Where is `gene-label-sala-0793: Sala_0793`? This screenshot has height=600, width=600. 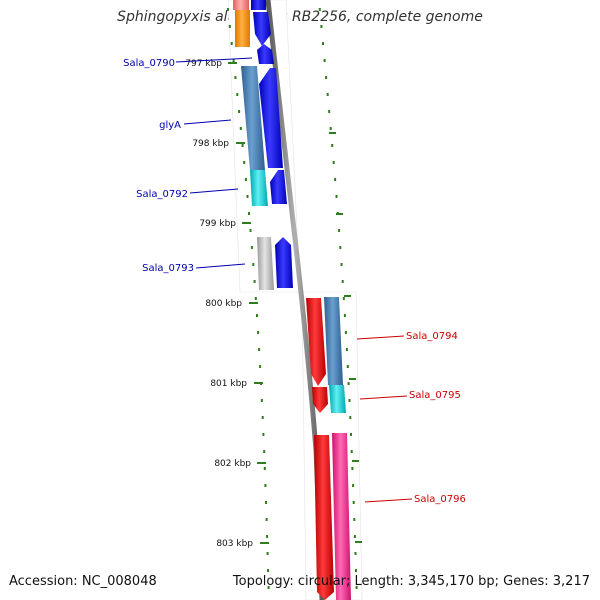
gene-label-sala-0793: Sala_0793 is located at coordinates (194, 268).